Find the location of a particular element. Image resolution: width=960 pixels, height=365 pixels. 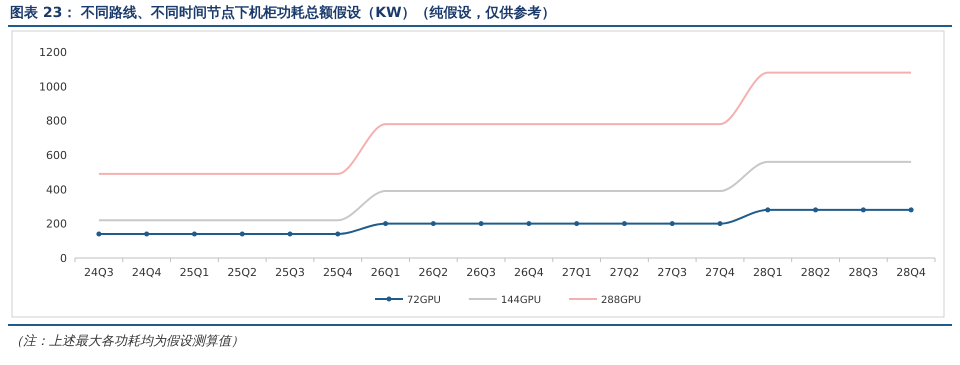

x-tick-label: 28Q2 is located at coordinates (815, 272).